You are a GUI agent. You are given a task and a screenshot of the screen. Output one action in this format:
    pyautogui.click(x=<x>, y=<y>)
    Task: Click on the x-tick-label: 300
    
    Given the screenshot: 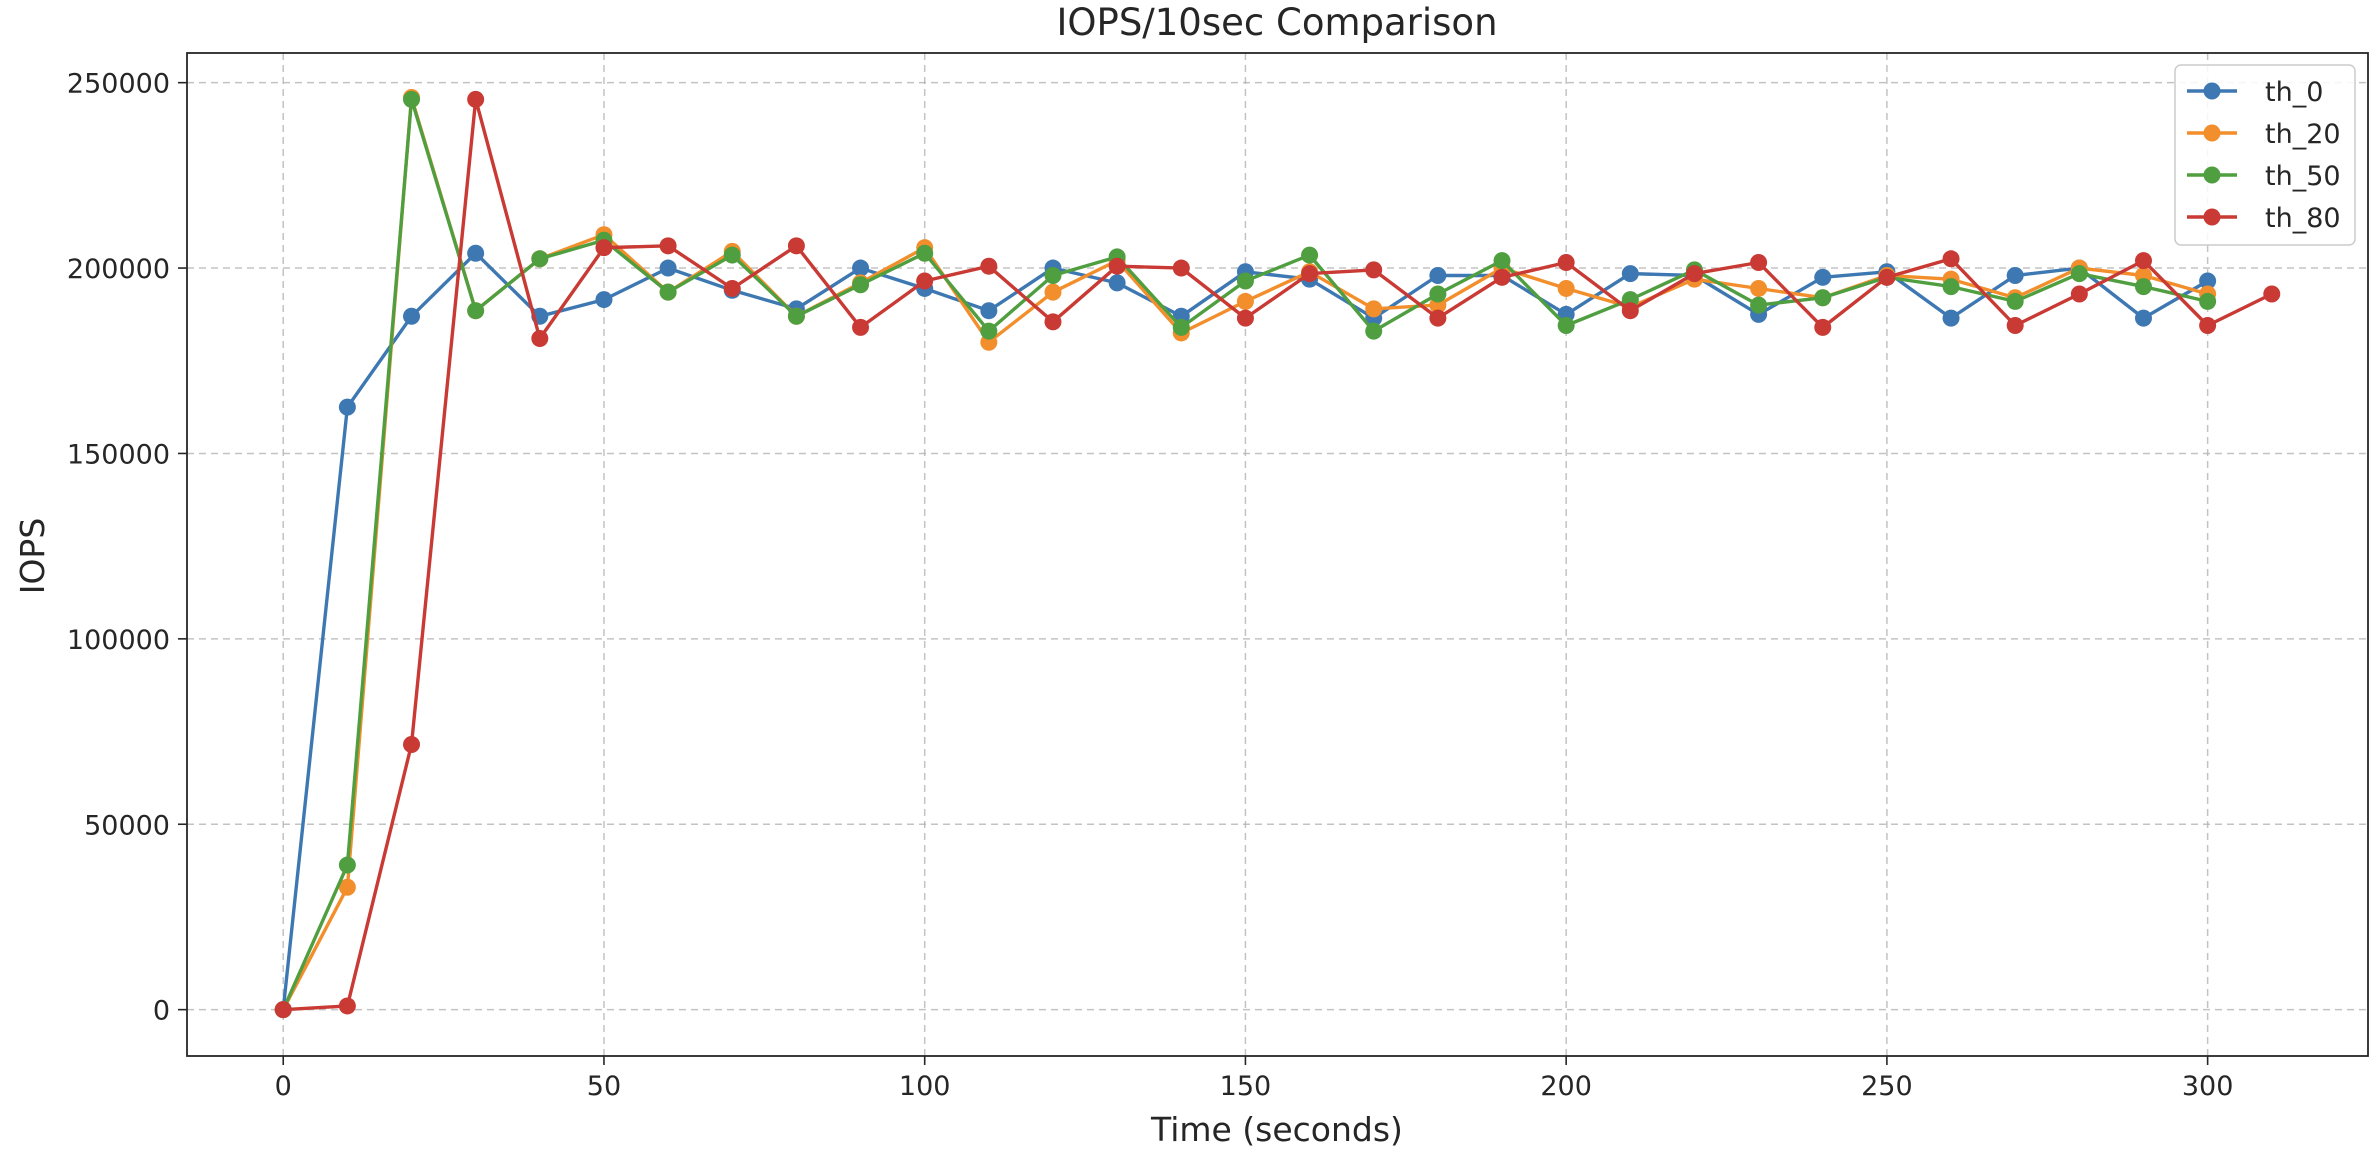 What is the action you would take?
    pyautogui.click(x=2208, y=1086)
    